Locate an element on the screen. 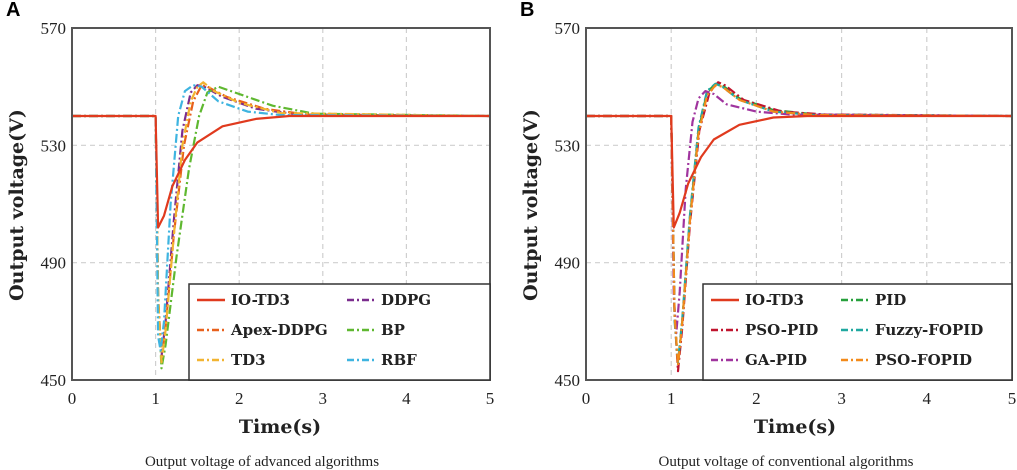 This screenshot has height=470, width=1017. panel-a-legend: IO-TD3 DDPG Apex-DDPG BP TD3 RBF is located at coordinates (339, 332).